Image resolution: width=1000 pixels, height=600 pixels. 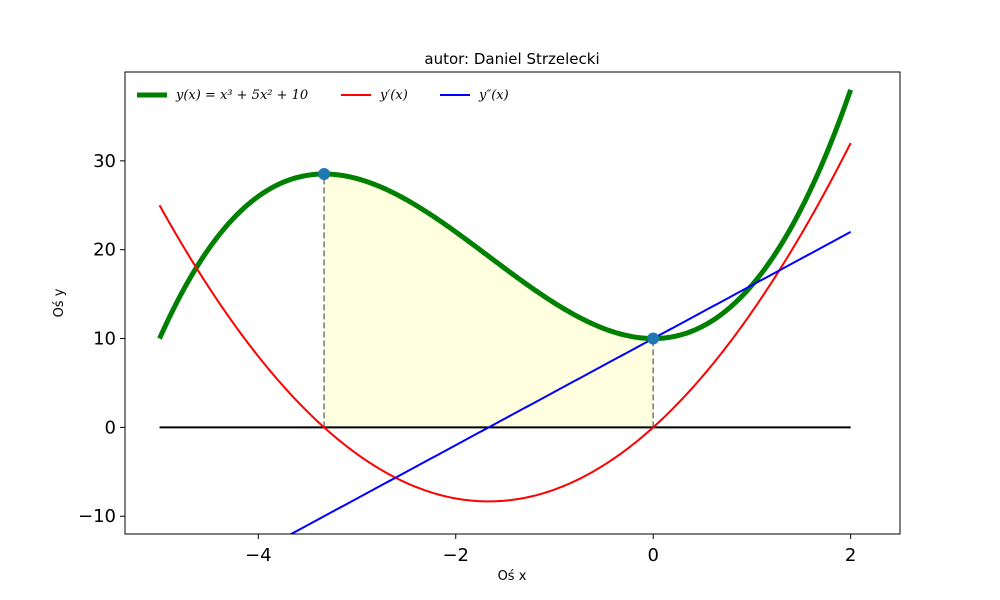 I want to click on legend-label-y-double-prime: y″(x), so click(x=493, y=95).